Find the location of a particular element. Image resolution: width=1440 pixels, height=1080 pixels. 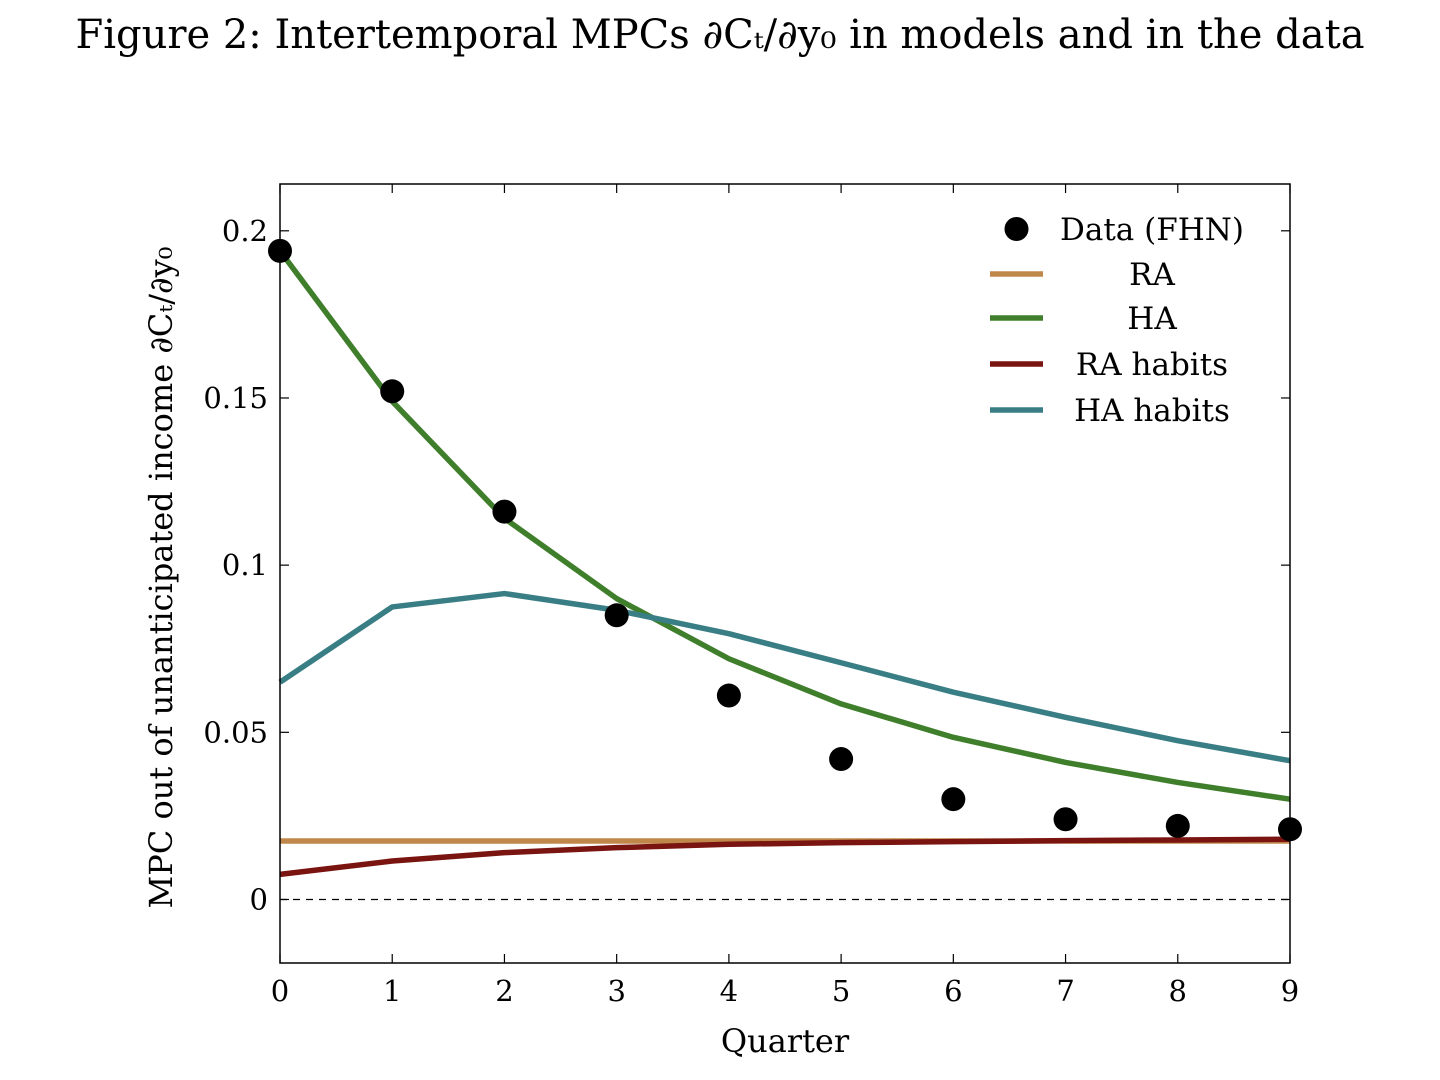

x-tick-label: 8 is located at coordinates (1178, 991).